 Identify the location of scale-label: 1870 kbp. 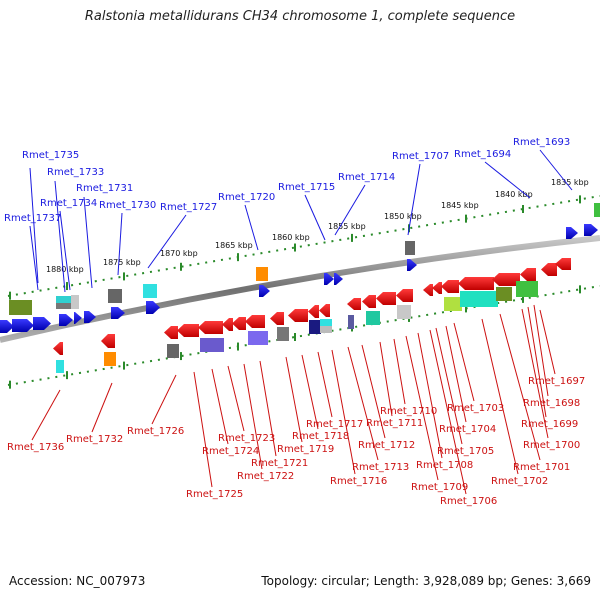
(179, 253).